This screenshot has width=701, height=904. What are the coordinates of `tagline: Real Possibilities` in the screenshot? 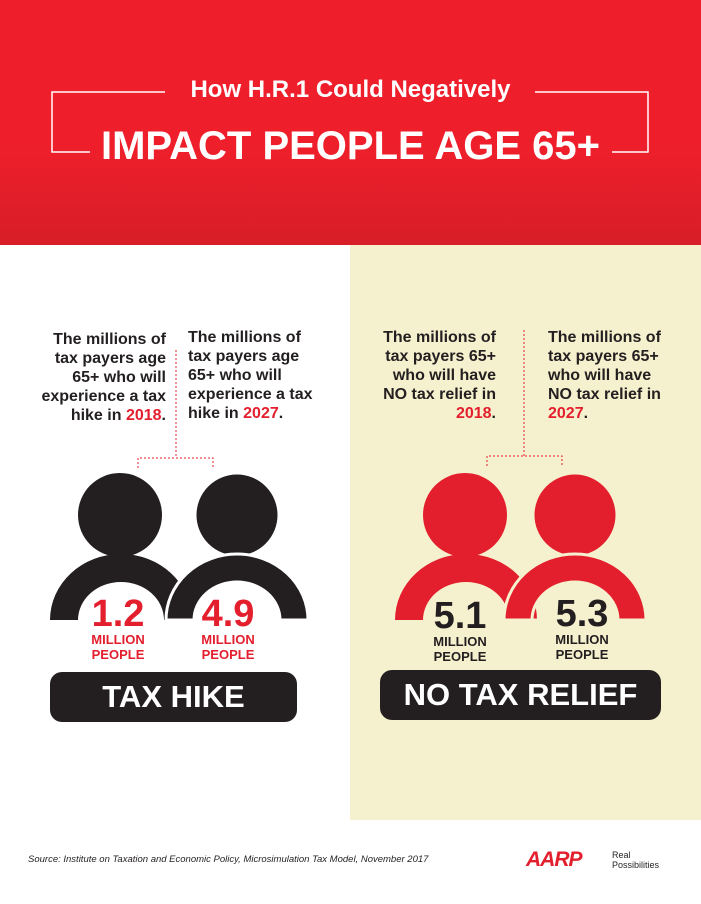 It's located at (635, 860).